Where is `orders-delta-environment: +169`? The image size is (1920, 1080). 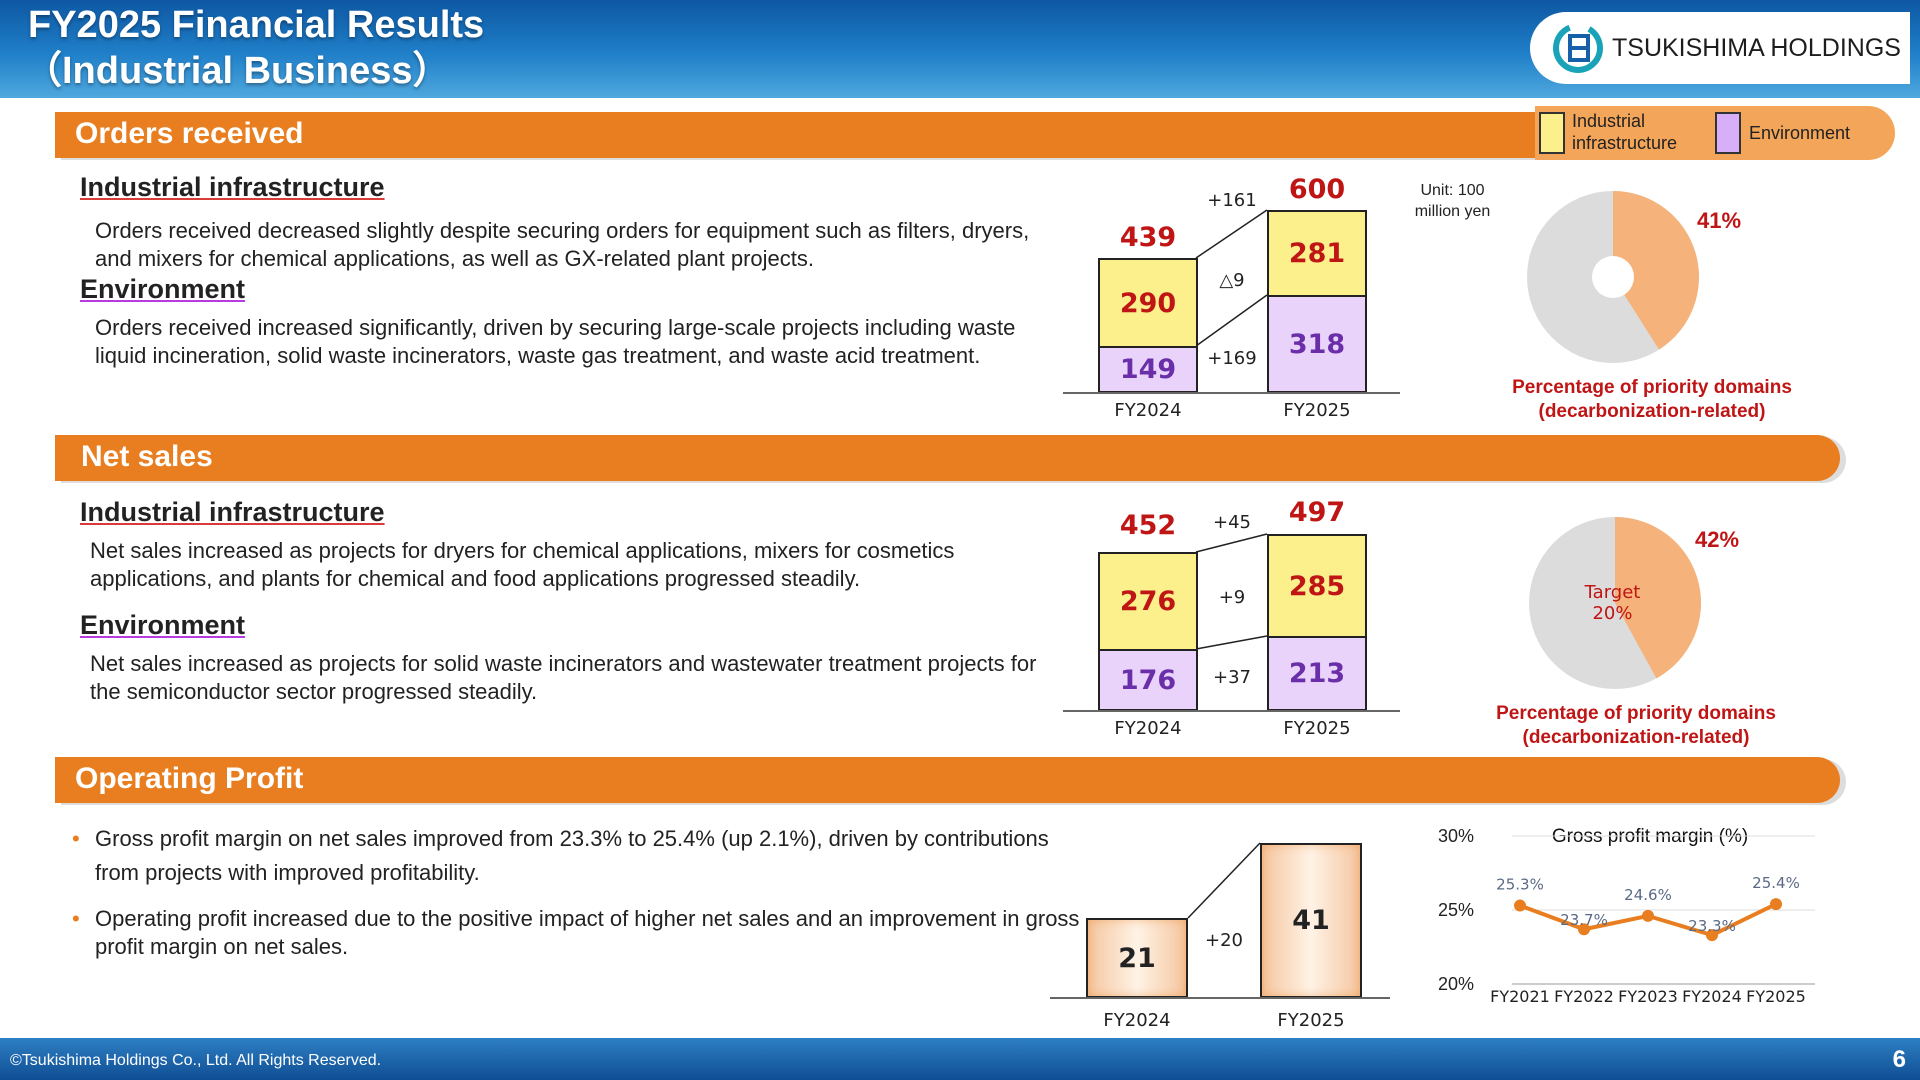
orders-delta-environment: +169 is located at coordinates (1232, 358).